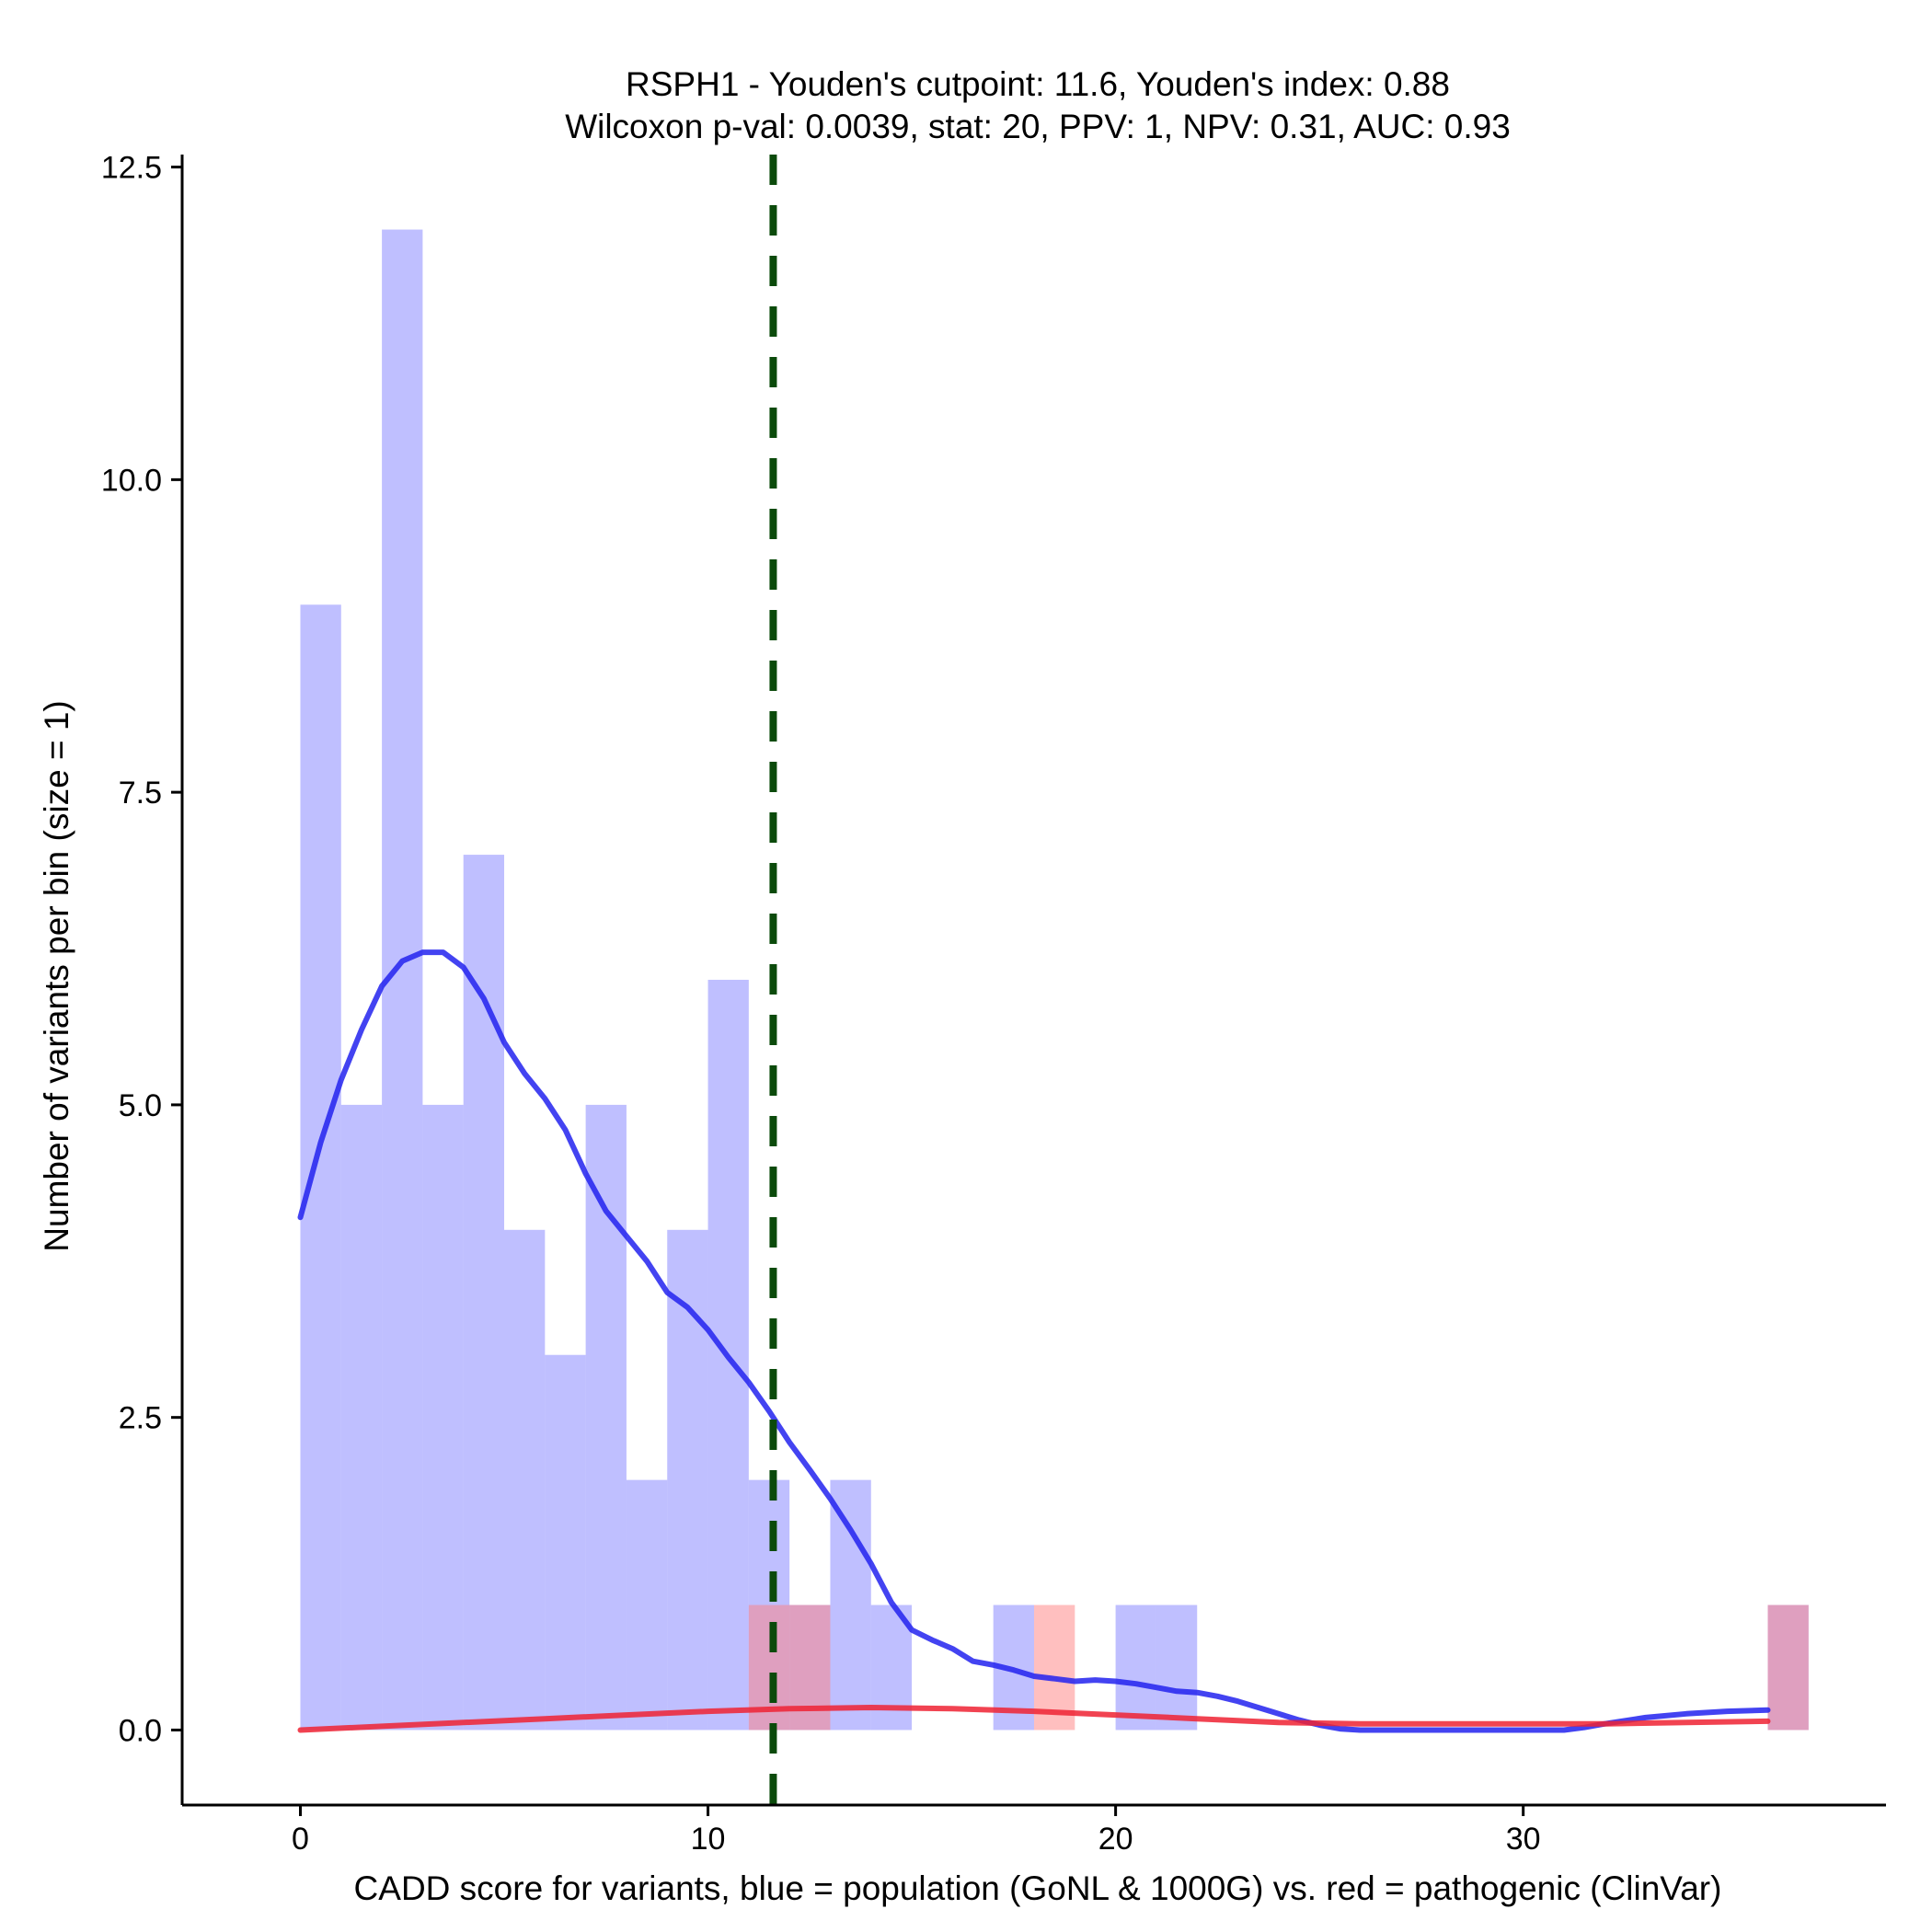 The image size is (1932, 1932). Describe the element at coordinates (300, 1839) in the screenshot. I see `x-tick-label: 0` at that location.